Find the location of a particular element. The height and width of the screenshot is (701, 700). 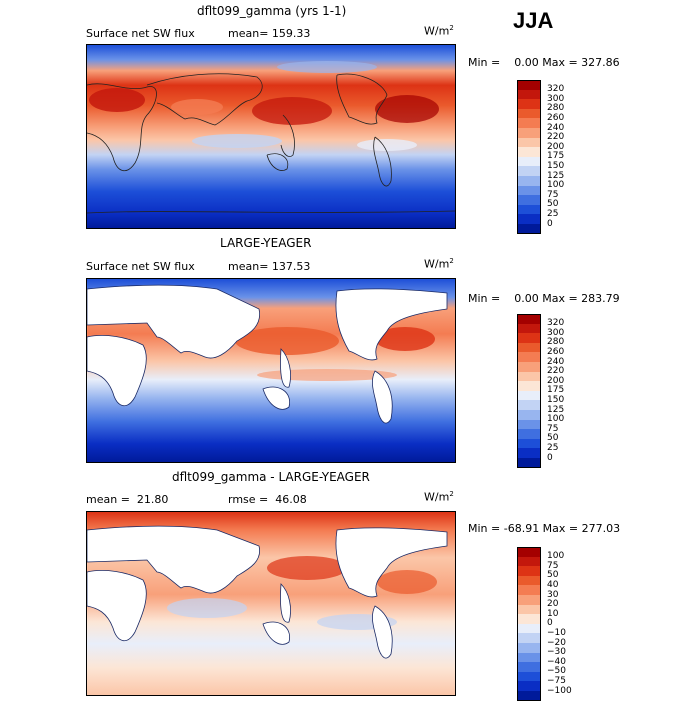

colorbar-tick-label: −30 is located at coordinates (556, 652).